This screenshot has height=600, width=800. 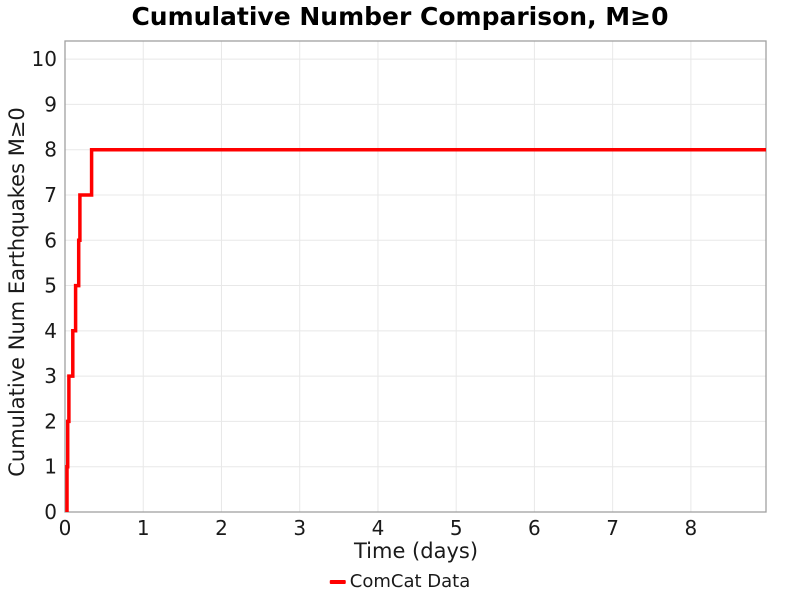 I want to click on y-tick-label: 9, so click(x=50, y=104).